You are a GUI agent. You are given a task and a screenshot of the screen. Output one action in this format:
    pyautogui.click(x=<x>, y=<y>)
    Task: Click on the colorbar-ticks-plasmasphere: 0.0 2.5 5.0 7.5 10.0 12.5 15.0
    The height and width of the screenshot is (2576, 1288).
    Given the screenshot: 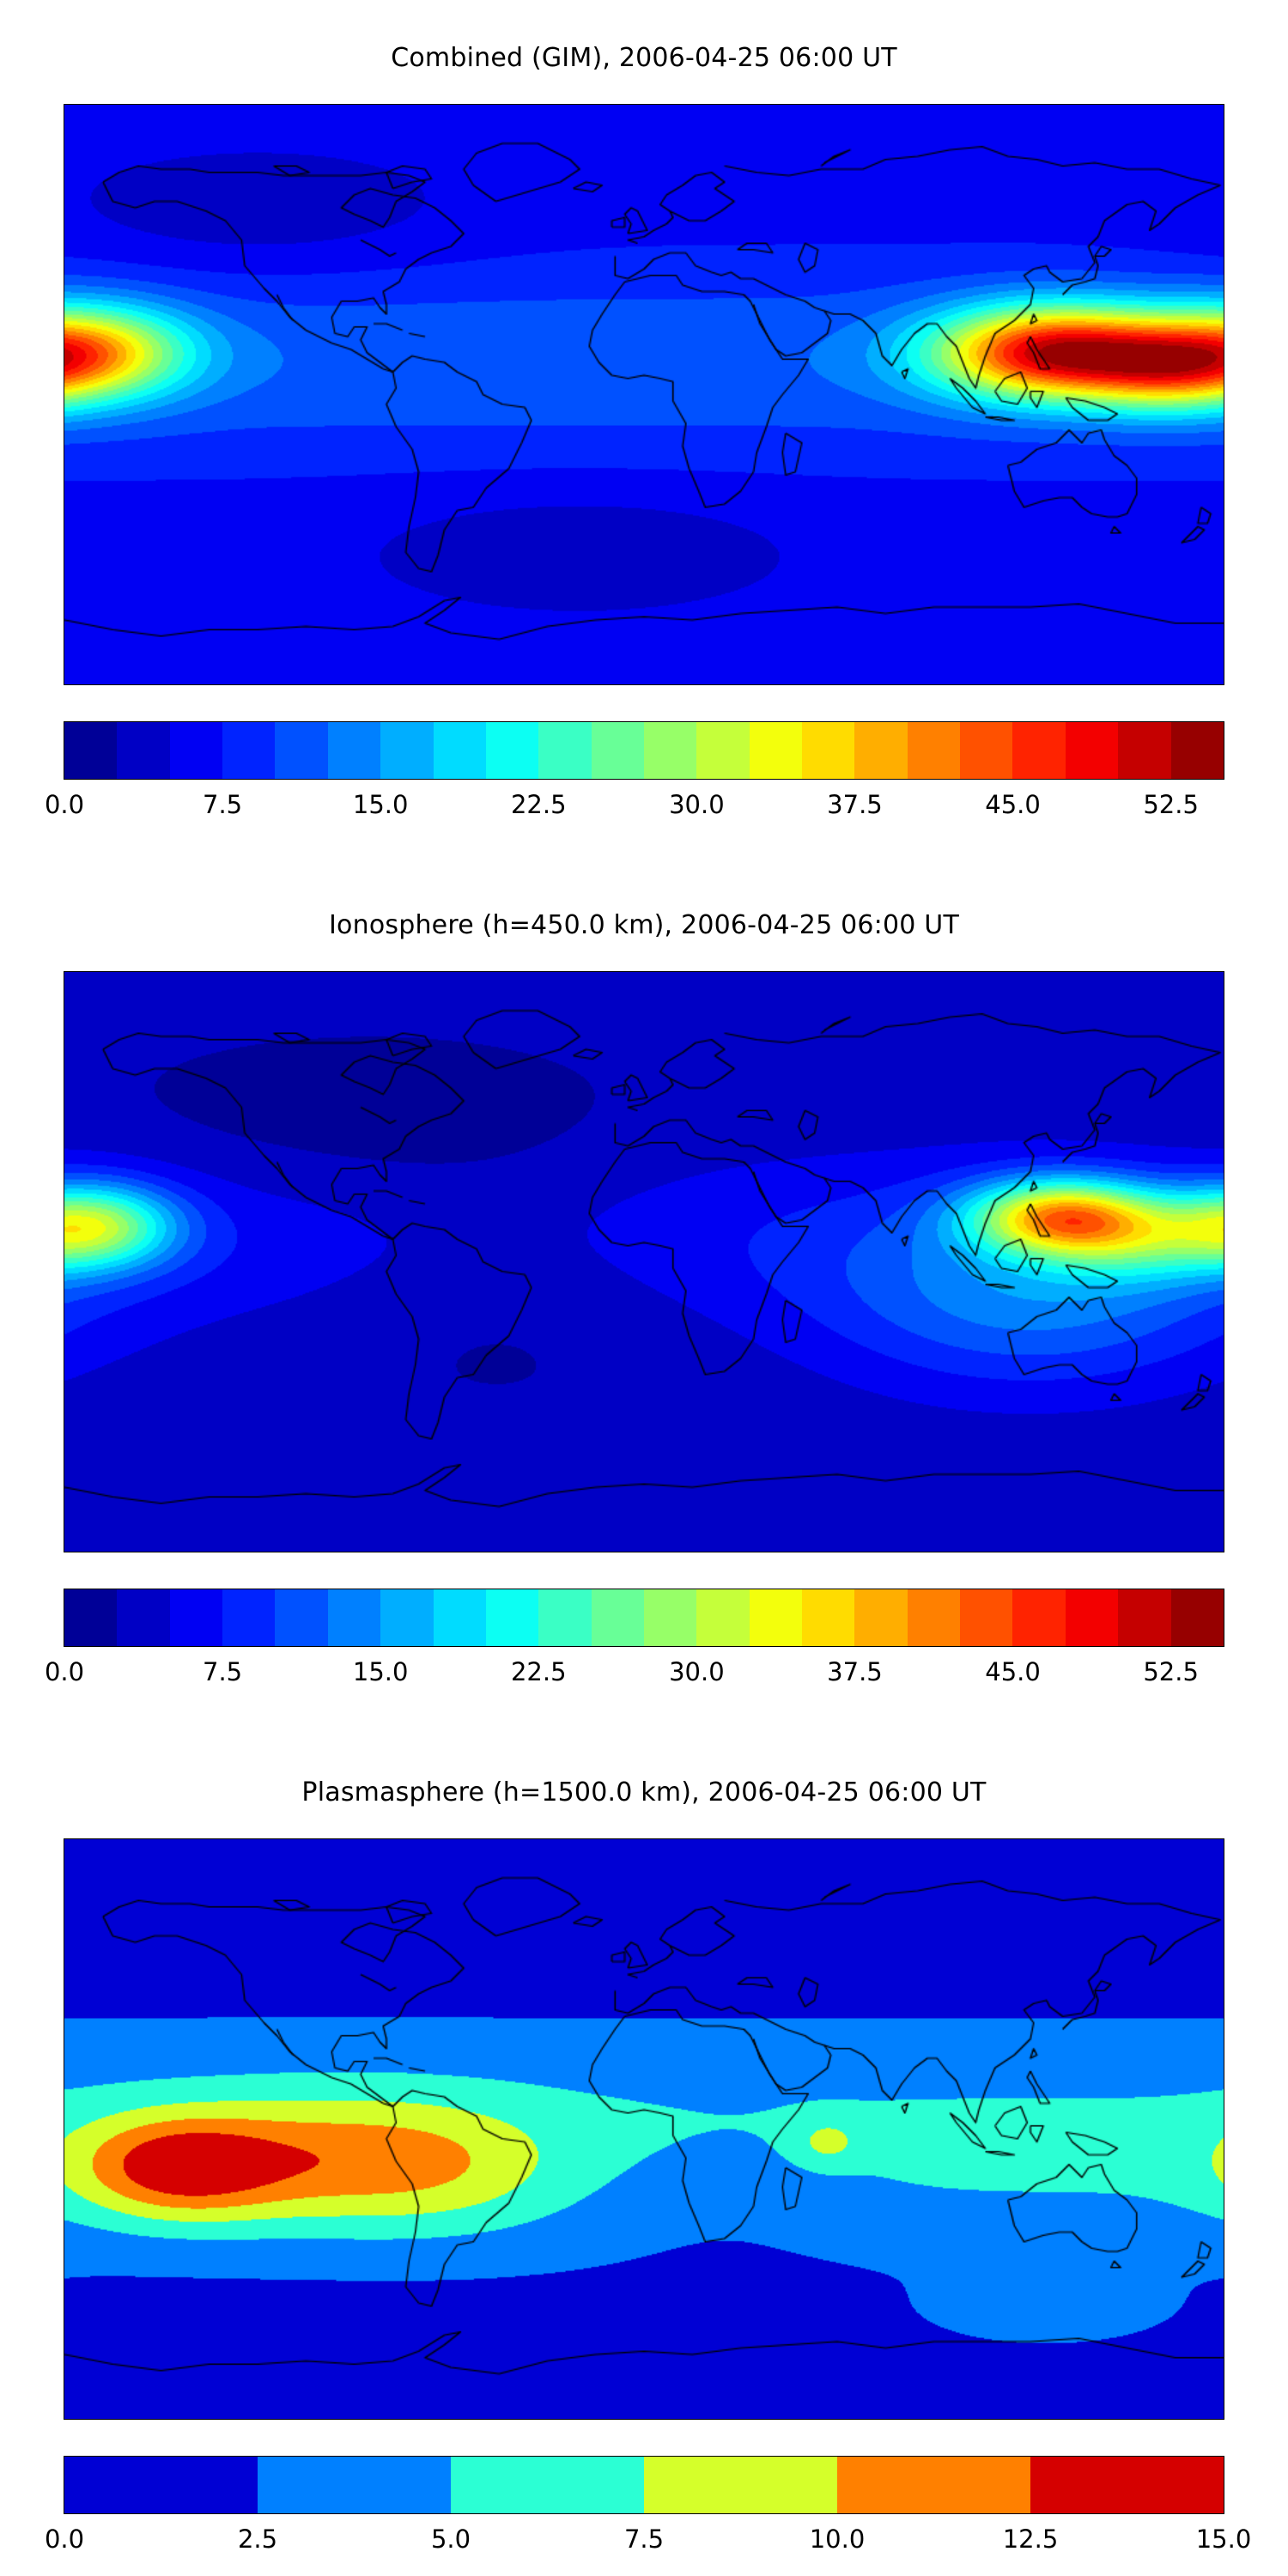 What is the action you would take?
    pyautogui.click(x=648, y=2540)
    